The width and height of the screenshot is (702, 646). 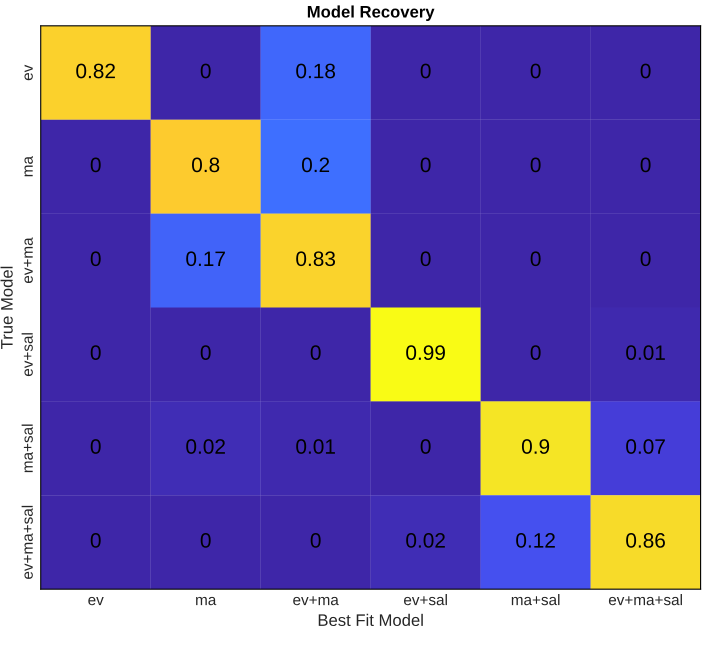 What do you see at coordinates (645, 446) in the screenshot?
I see `data-label: 0.07` at bounding box center [645, 446].